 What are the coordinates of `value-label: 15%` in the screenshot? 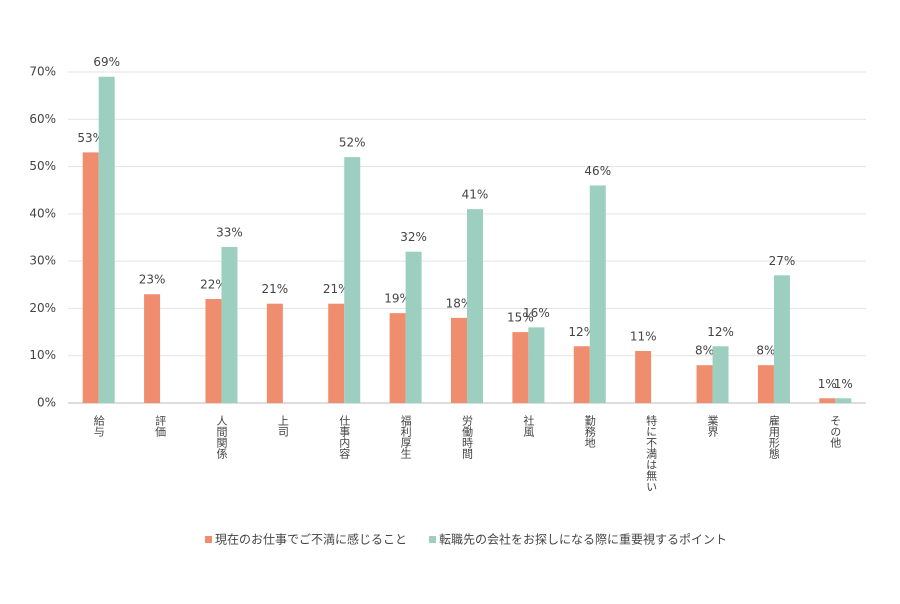 It's located at (520, 318).